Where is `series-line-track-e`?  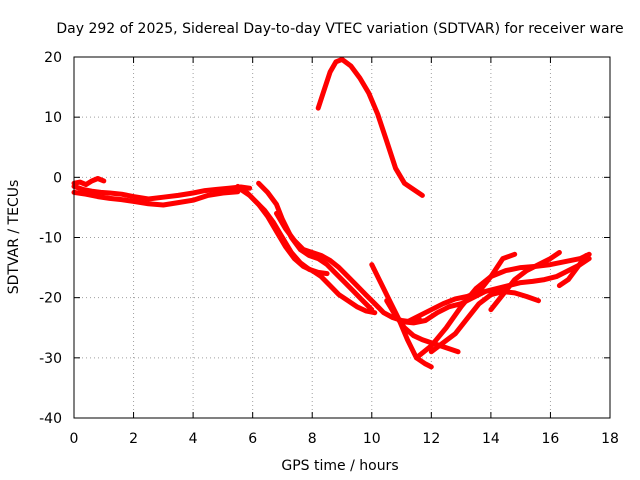 series-line-track-e is located at coordinates (308, 251).